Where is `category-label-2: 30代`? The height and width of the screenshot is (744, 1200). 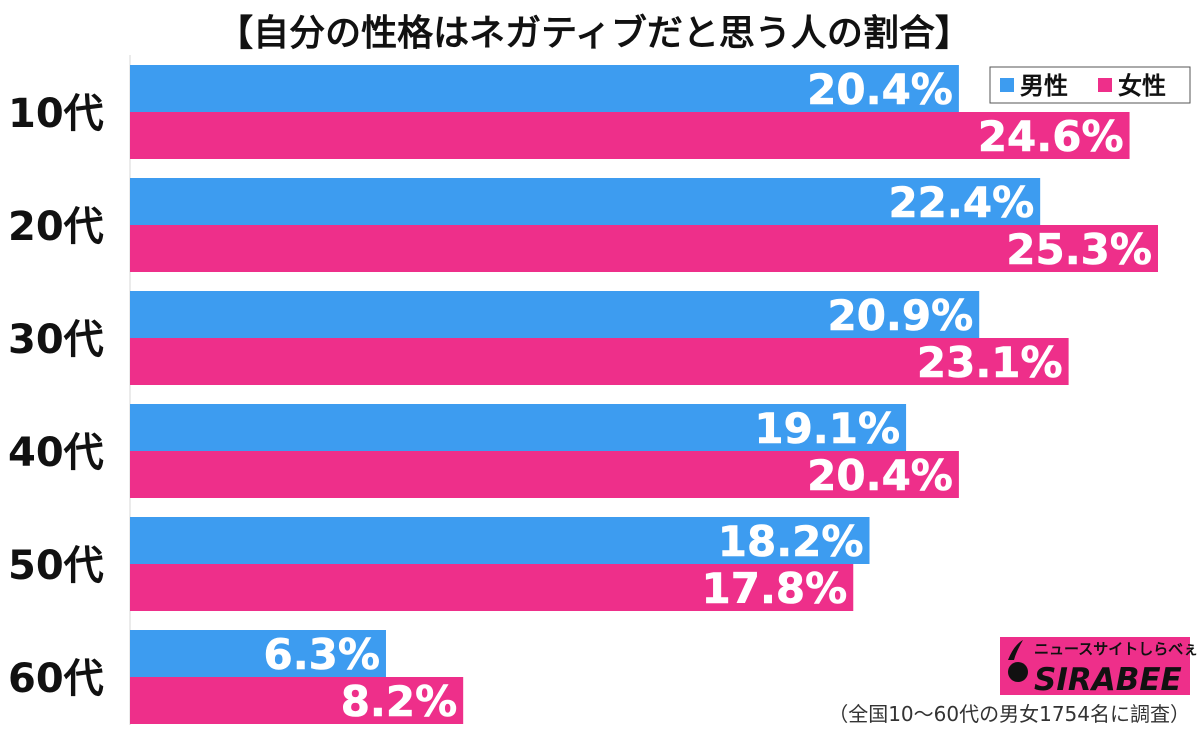 category-label-2: 30代 is located at coordinates (56, 340).